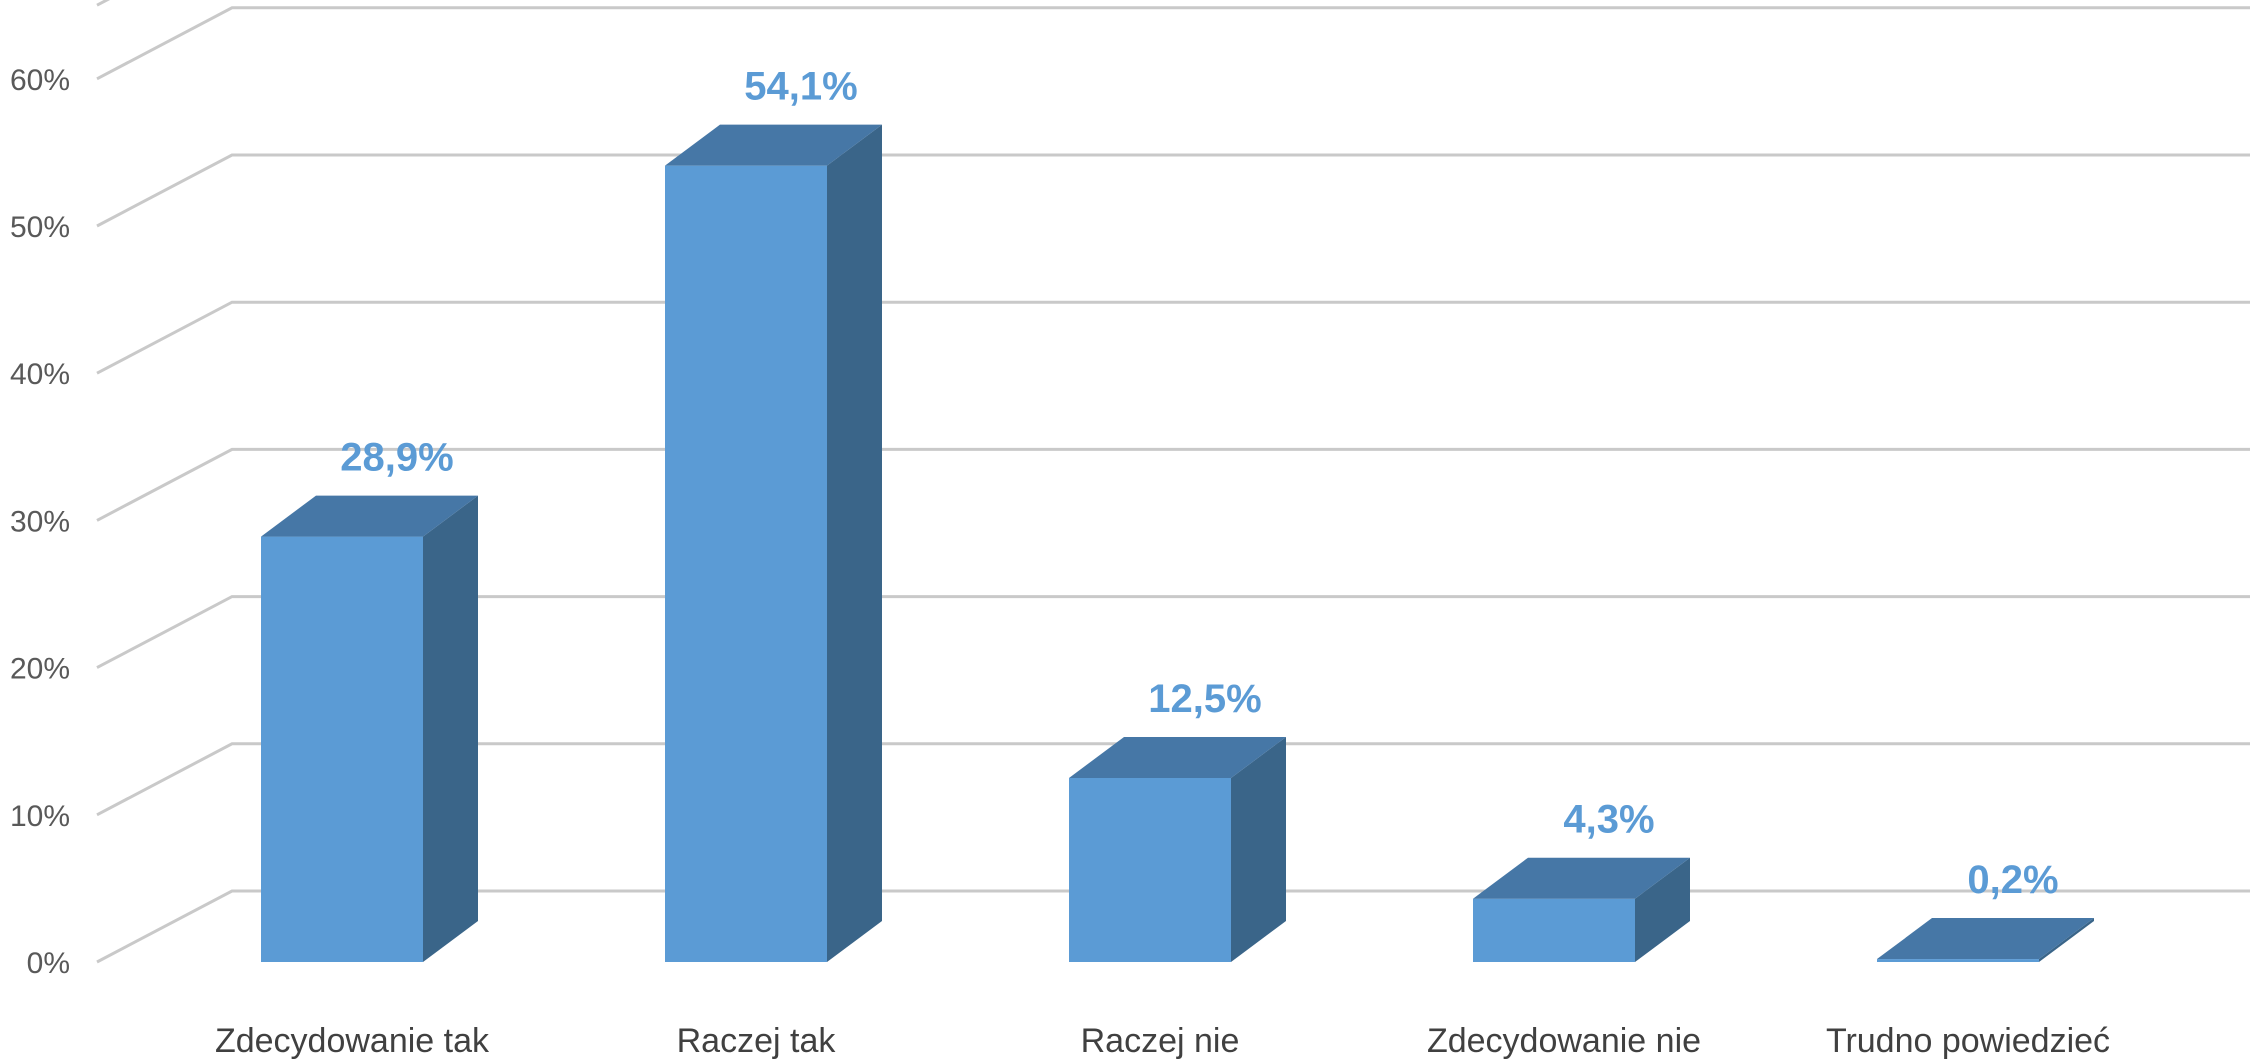  I want to click on category-label: Zdecydowanie nie, so click(1564, 1041).